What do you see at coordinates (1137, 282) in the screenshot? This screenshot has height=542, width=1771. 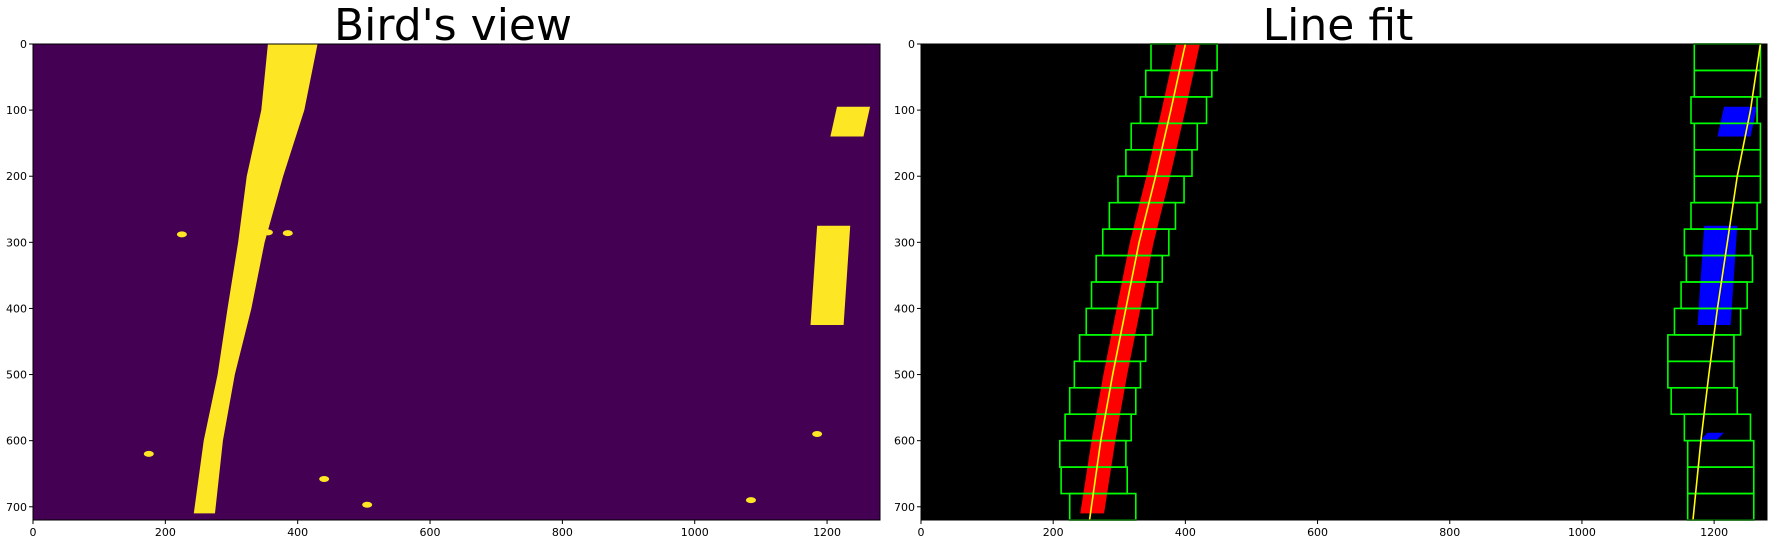 I see `left-fit-line` at bounding box center [1137, 282].